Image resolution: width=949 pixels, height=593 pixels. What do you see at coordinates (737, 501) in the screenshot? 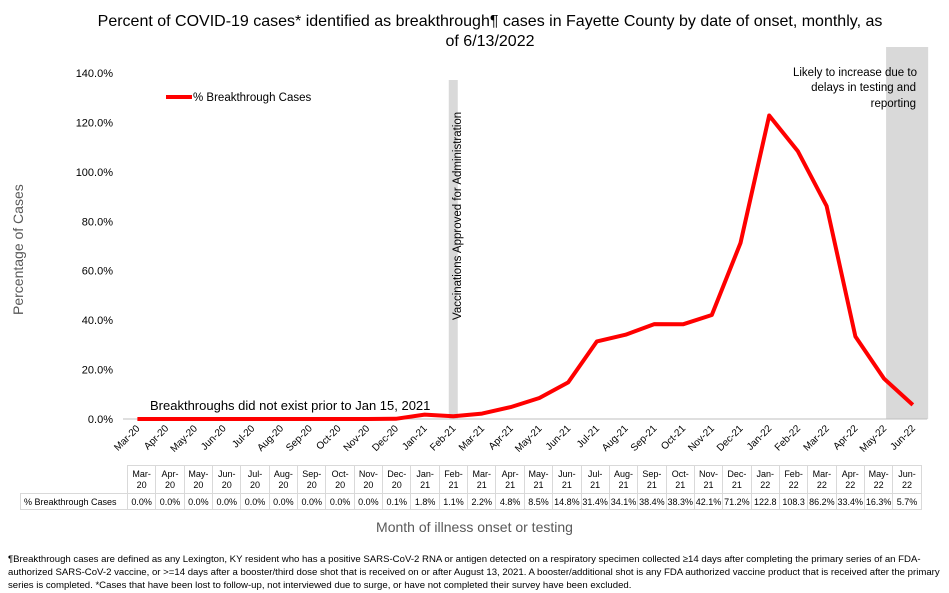
I see `table-value-cell: 71.2%` at bounding box center [737, 501].